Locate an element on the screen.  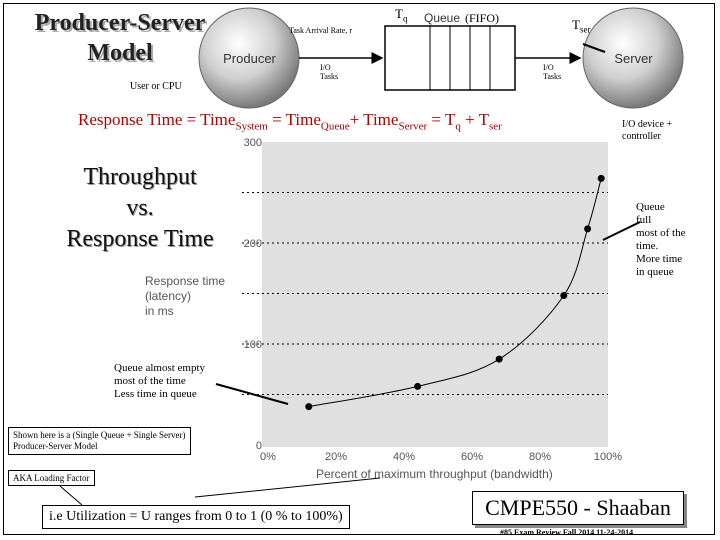
server-sphere is located at coordinates (633, 58).